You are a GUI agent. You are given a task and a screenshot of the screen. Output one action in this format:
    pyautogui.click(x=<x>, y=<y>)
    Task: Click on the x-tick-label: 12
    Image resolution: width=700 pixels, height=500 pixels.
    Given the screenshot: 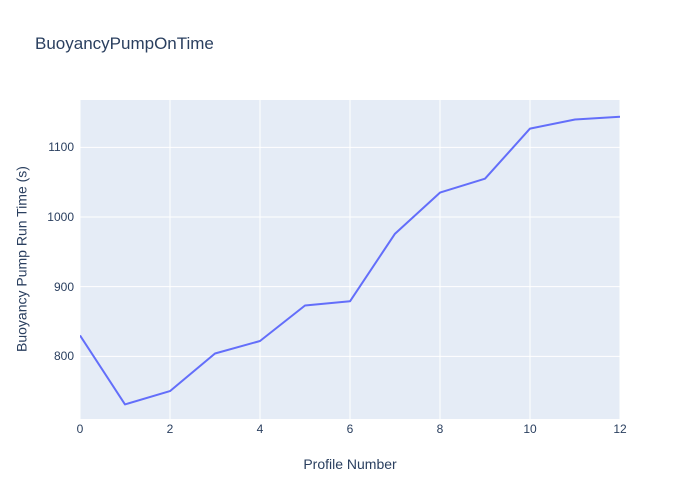 What is the action you would take?
    pyautogui.click(x=620, y=429)
    